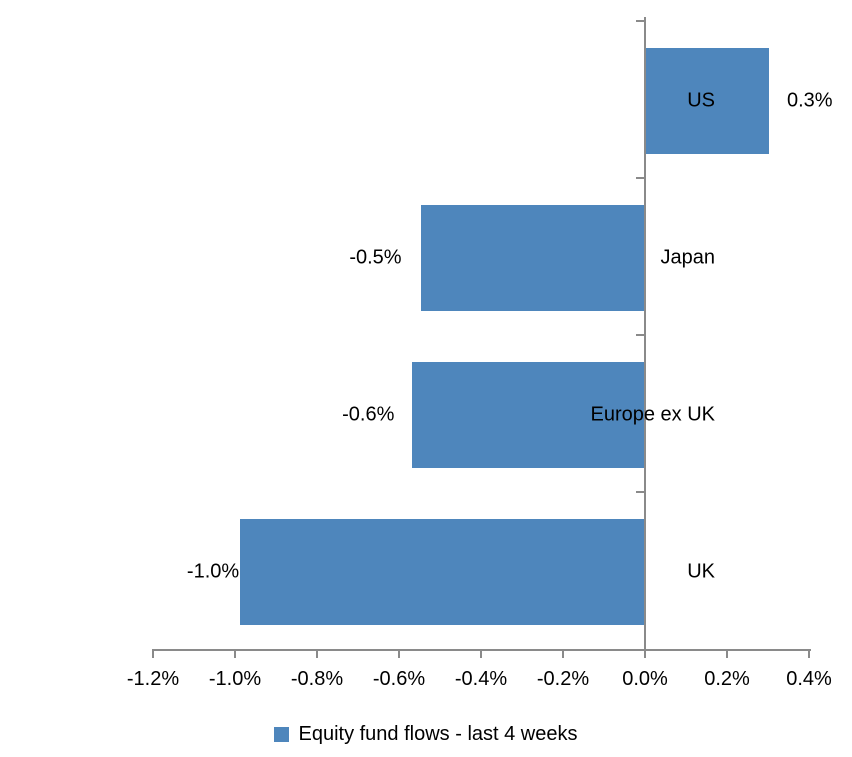  Describe the element at coordinates (532, 257) in the screenshot. I see `bar-japan` at that location.